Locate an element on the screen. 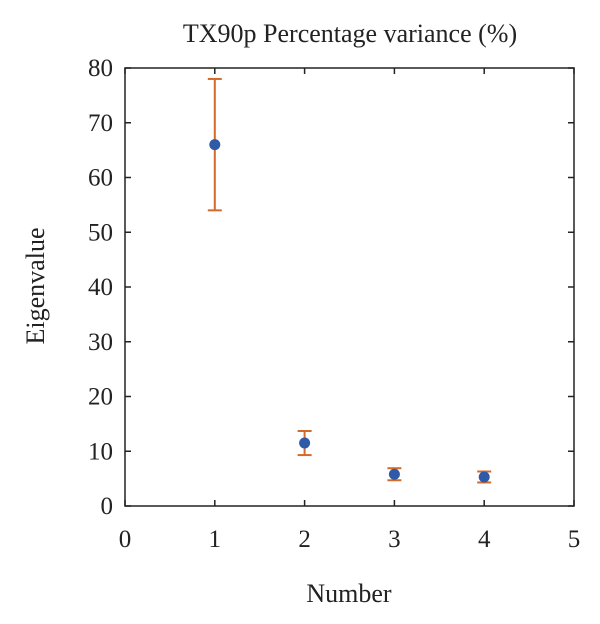  x-tick-label: 0 is located at coordinates (125, 539).